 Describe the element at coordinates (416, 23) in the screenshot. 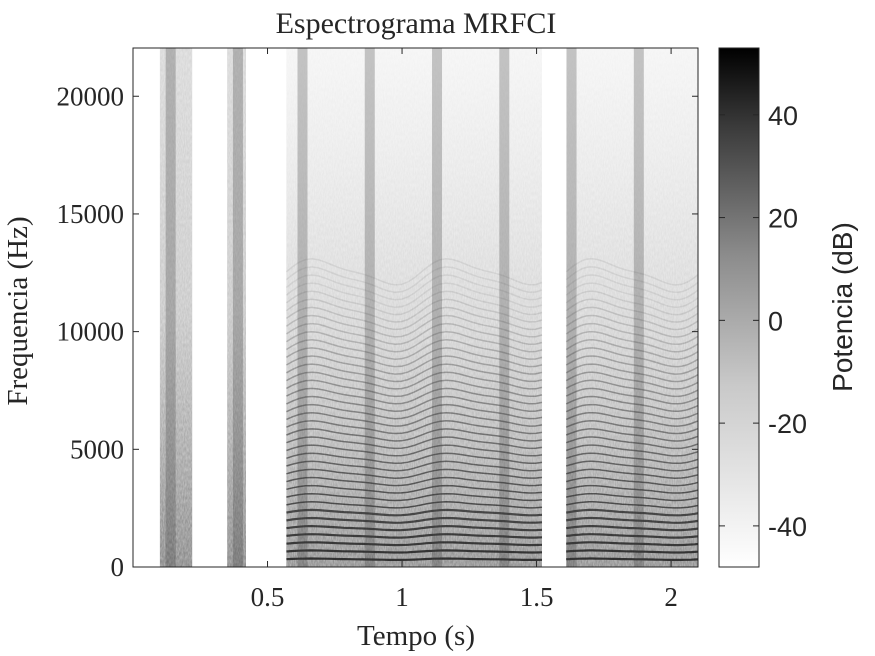

I see `chart-title: Espectrograma MRFCI` at that location.